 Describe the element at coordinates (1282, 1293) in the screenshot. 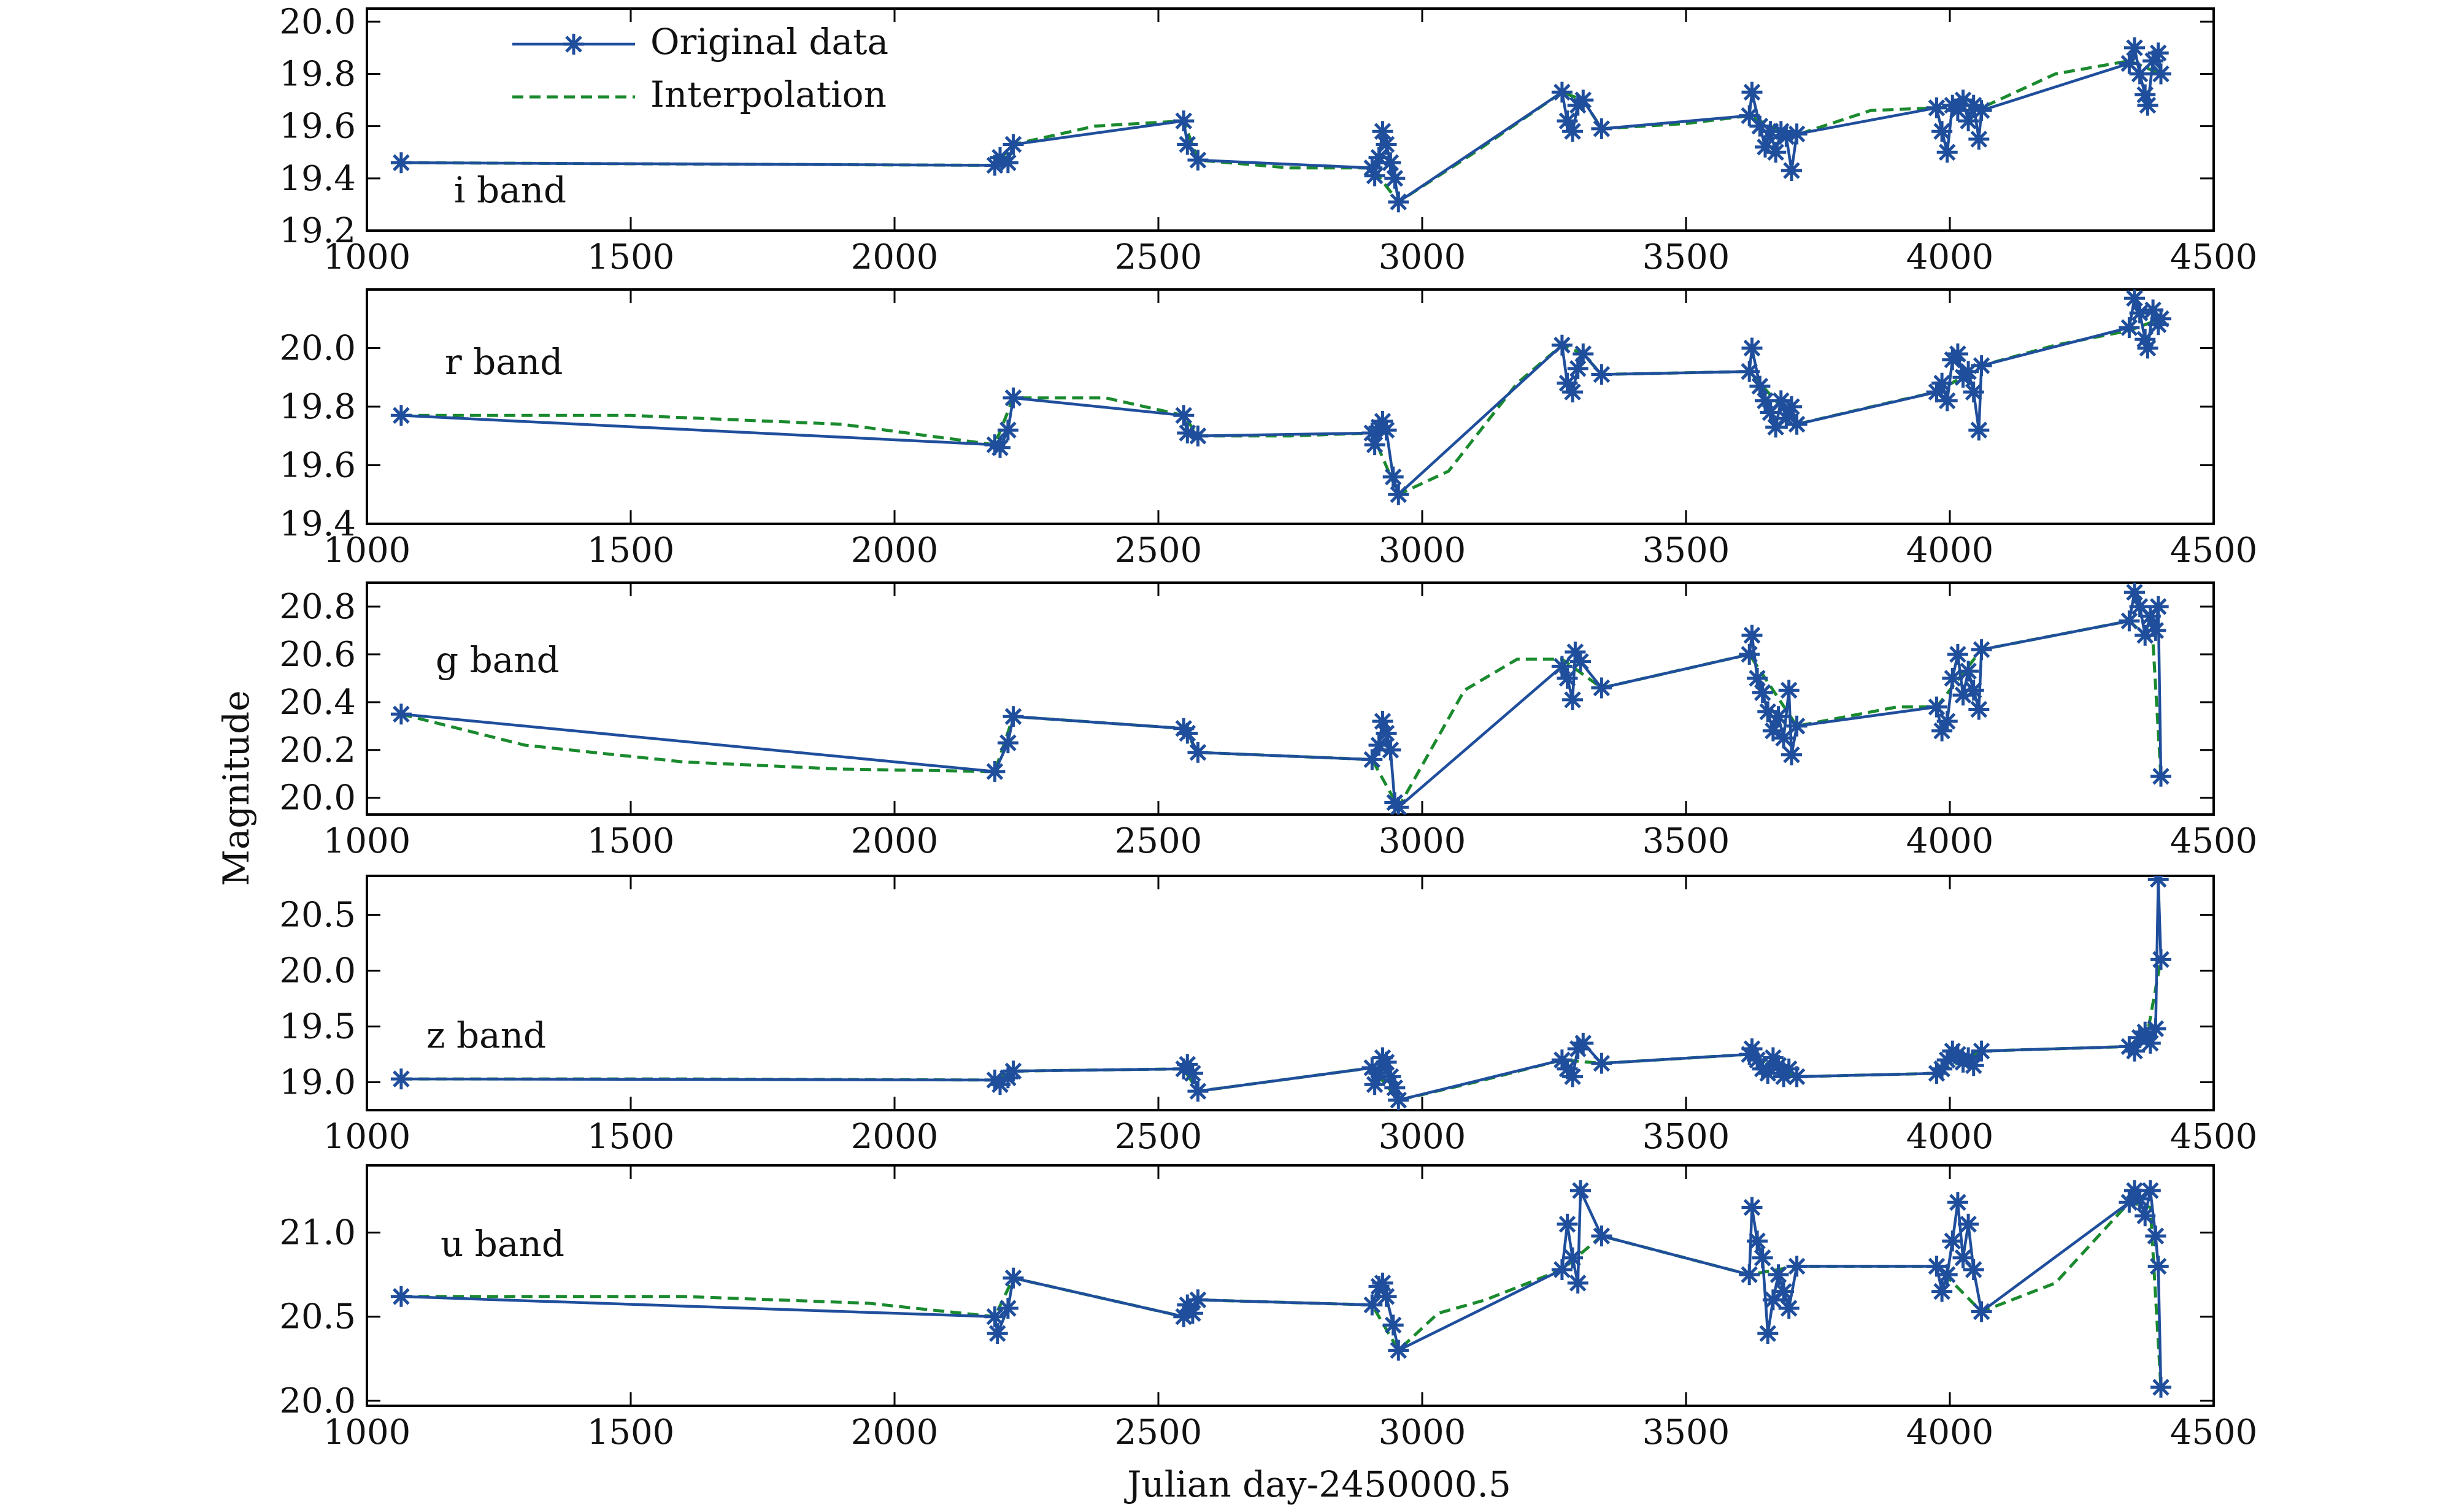

I see `interpolation-line` at that location.